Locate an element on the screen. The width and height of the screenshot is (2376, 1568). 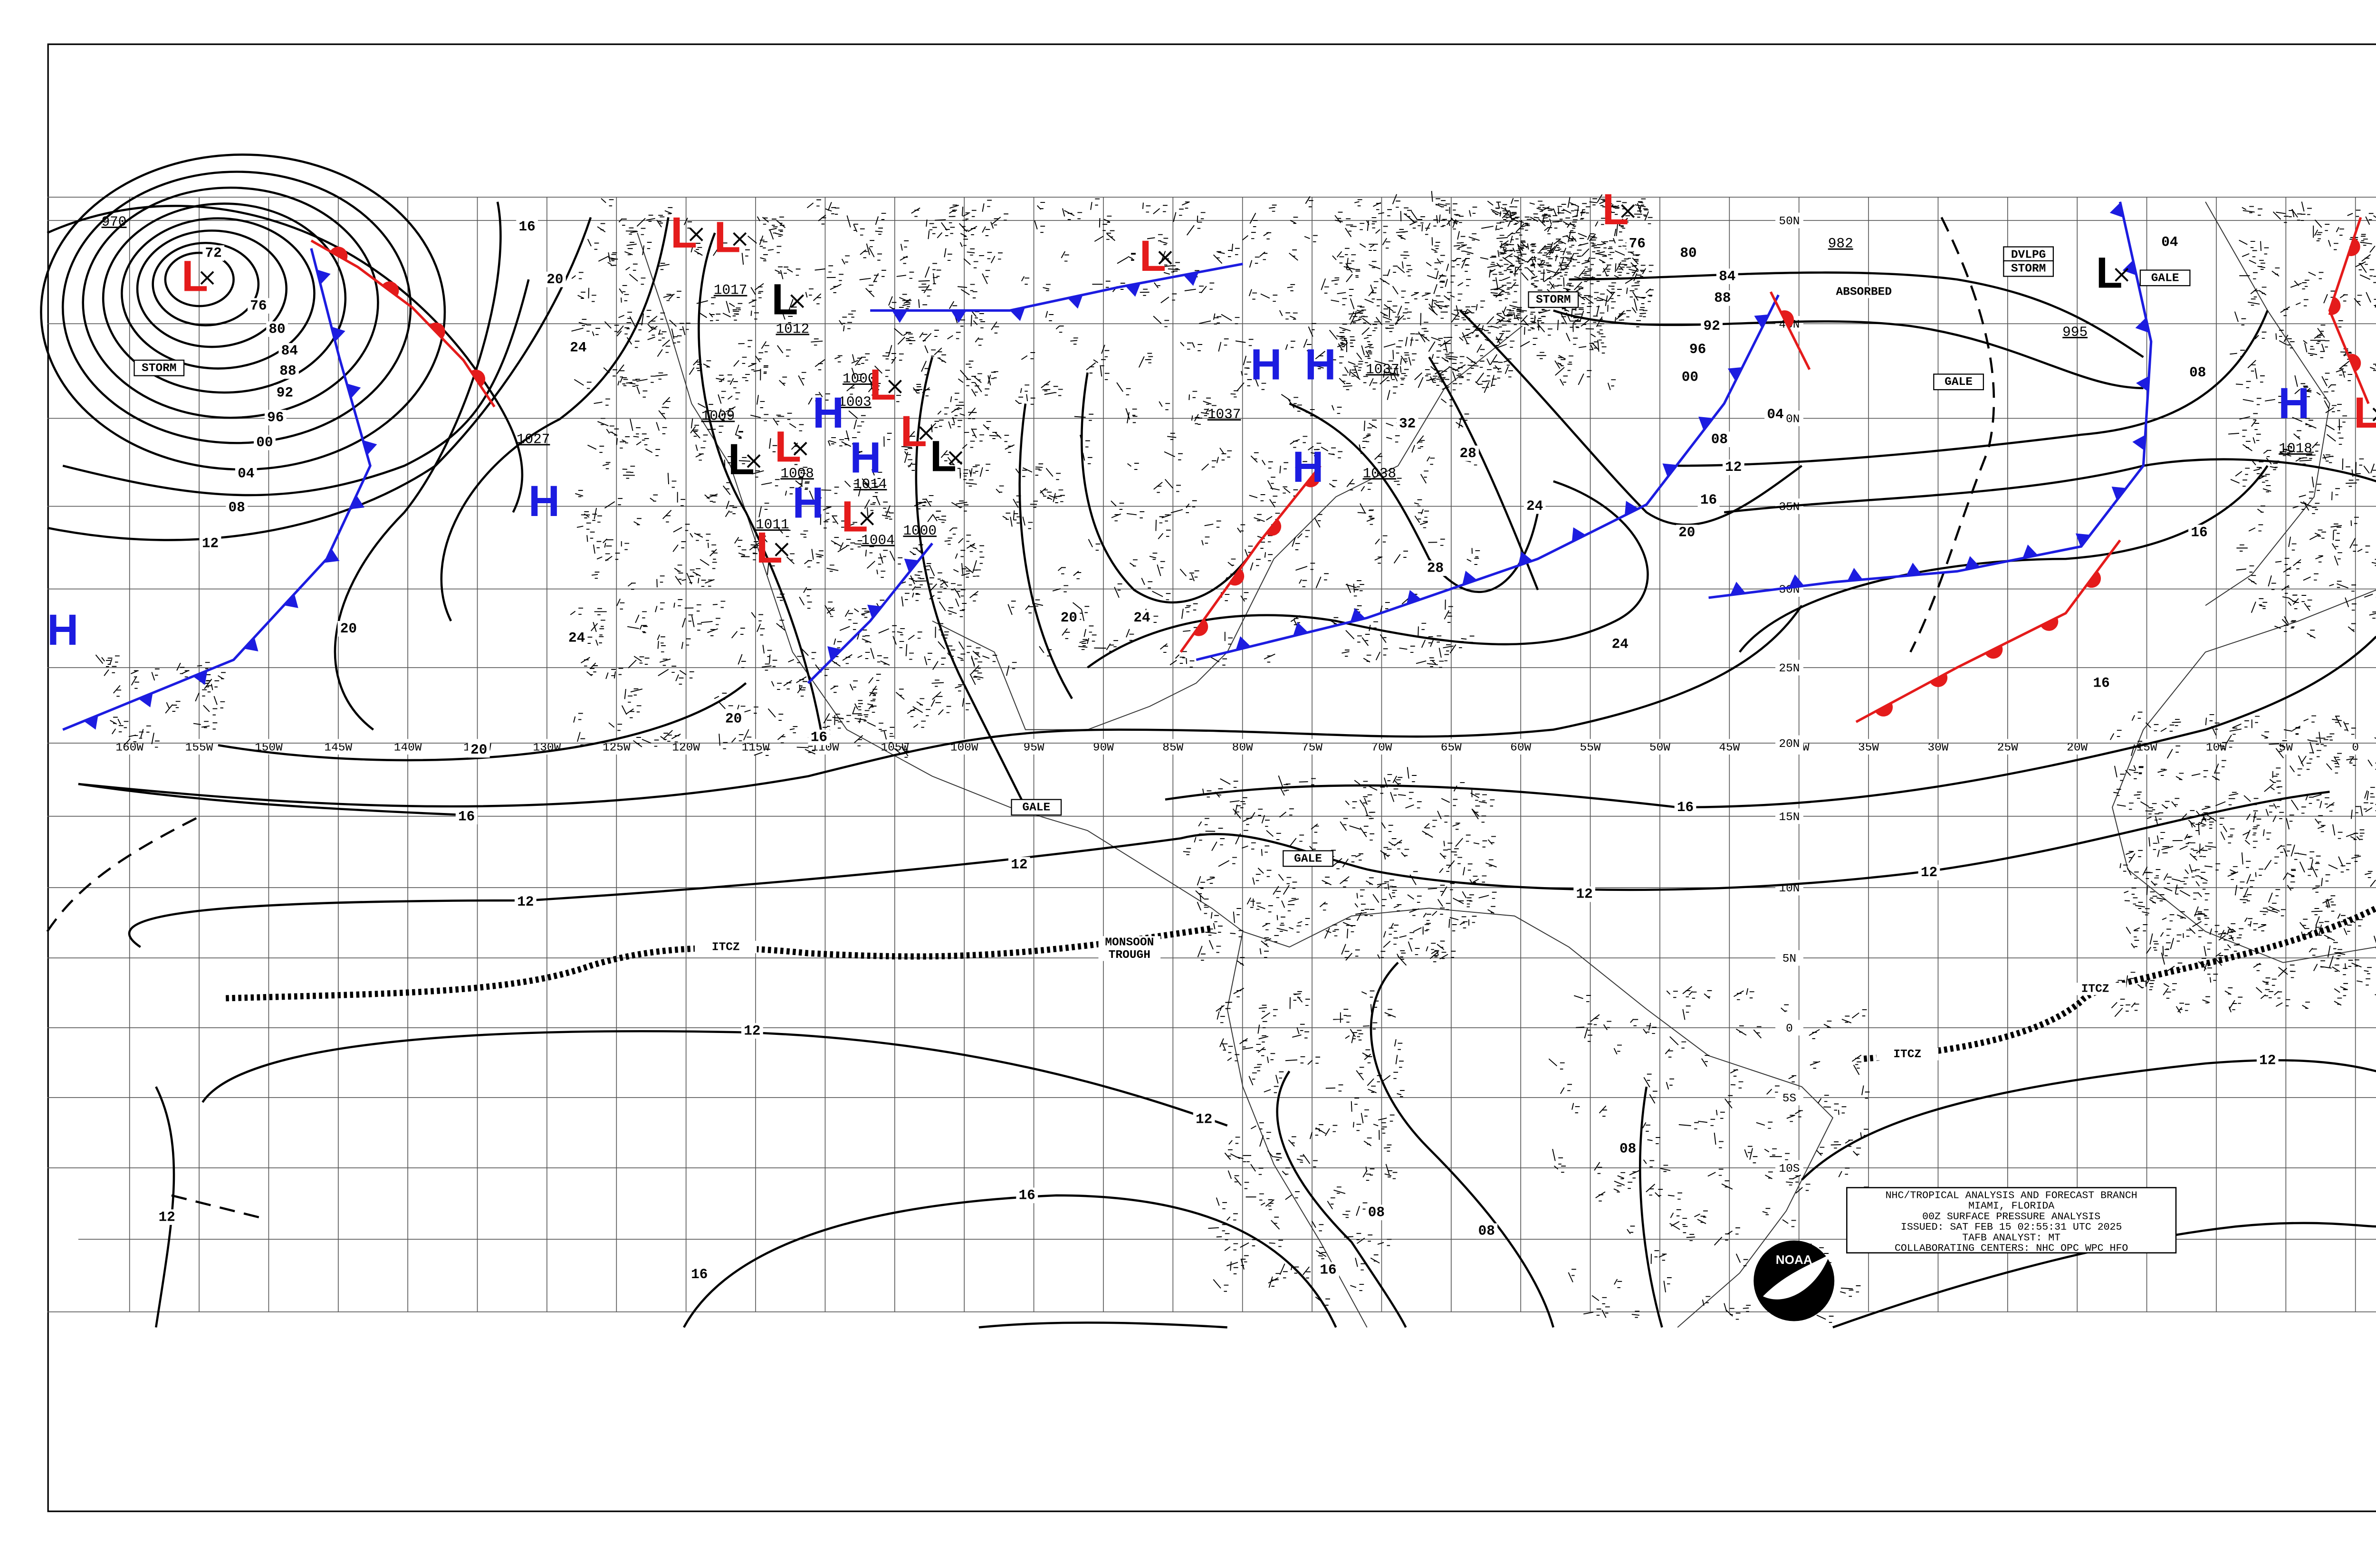
pressure-value: 1000 is located at coordinates (859, 379).